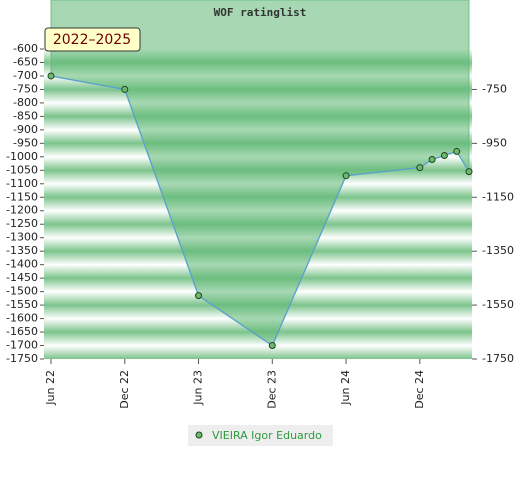  Describe the element at coordinates (498, 304) in the screenshot. I see `y2-tick-label: -1550` at that location.